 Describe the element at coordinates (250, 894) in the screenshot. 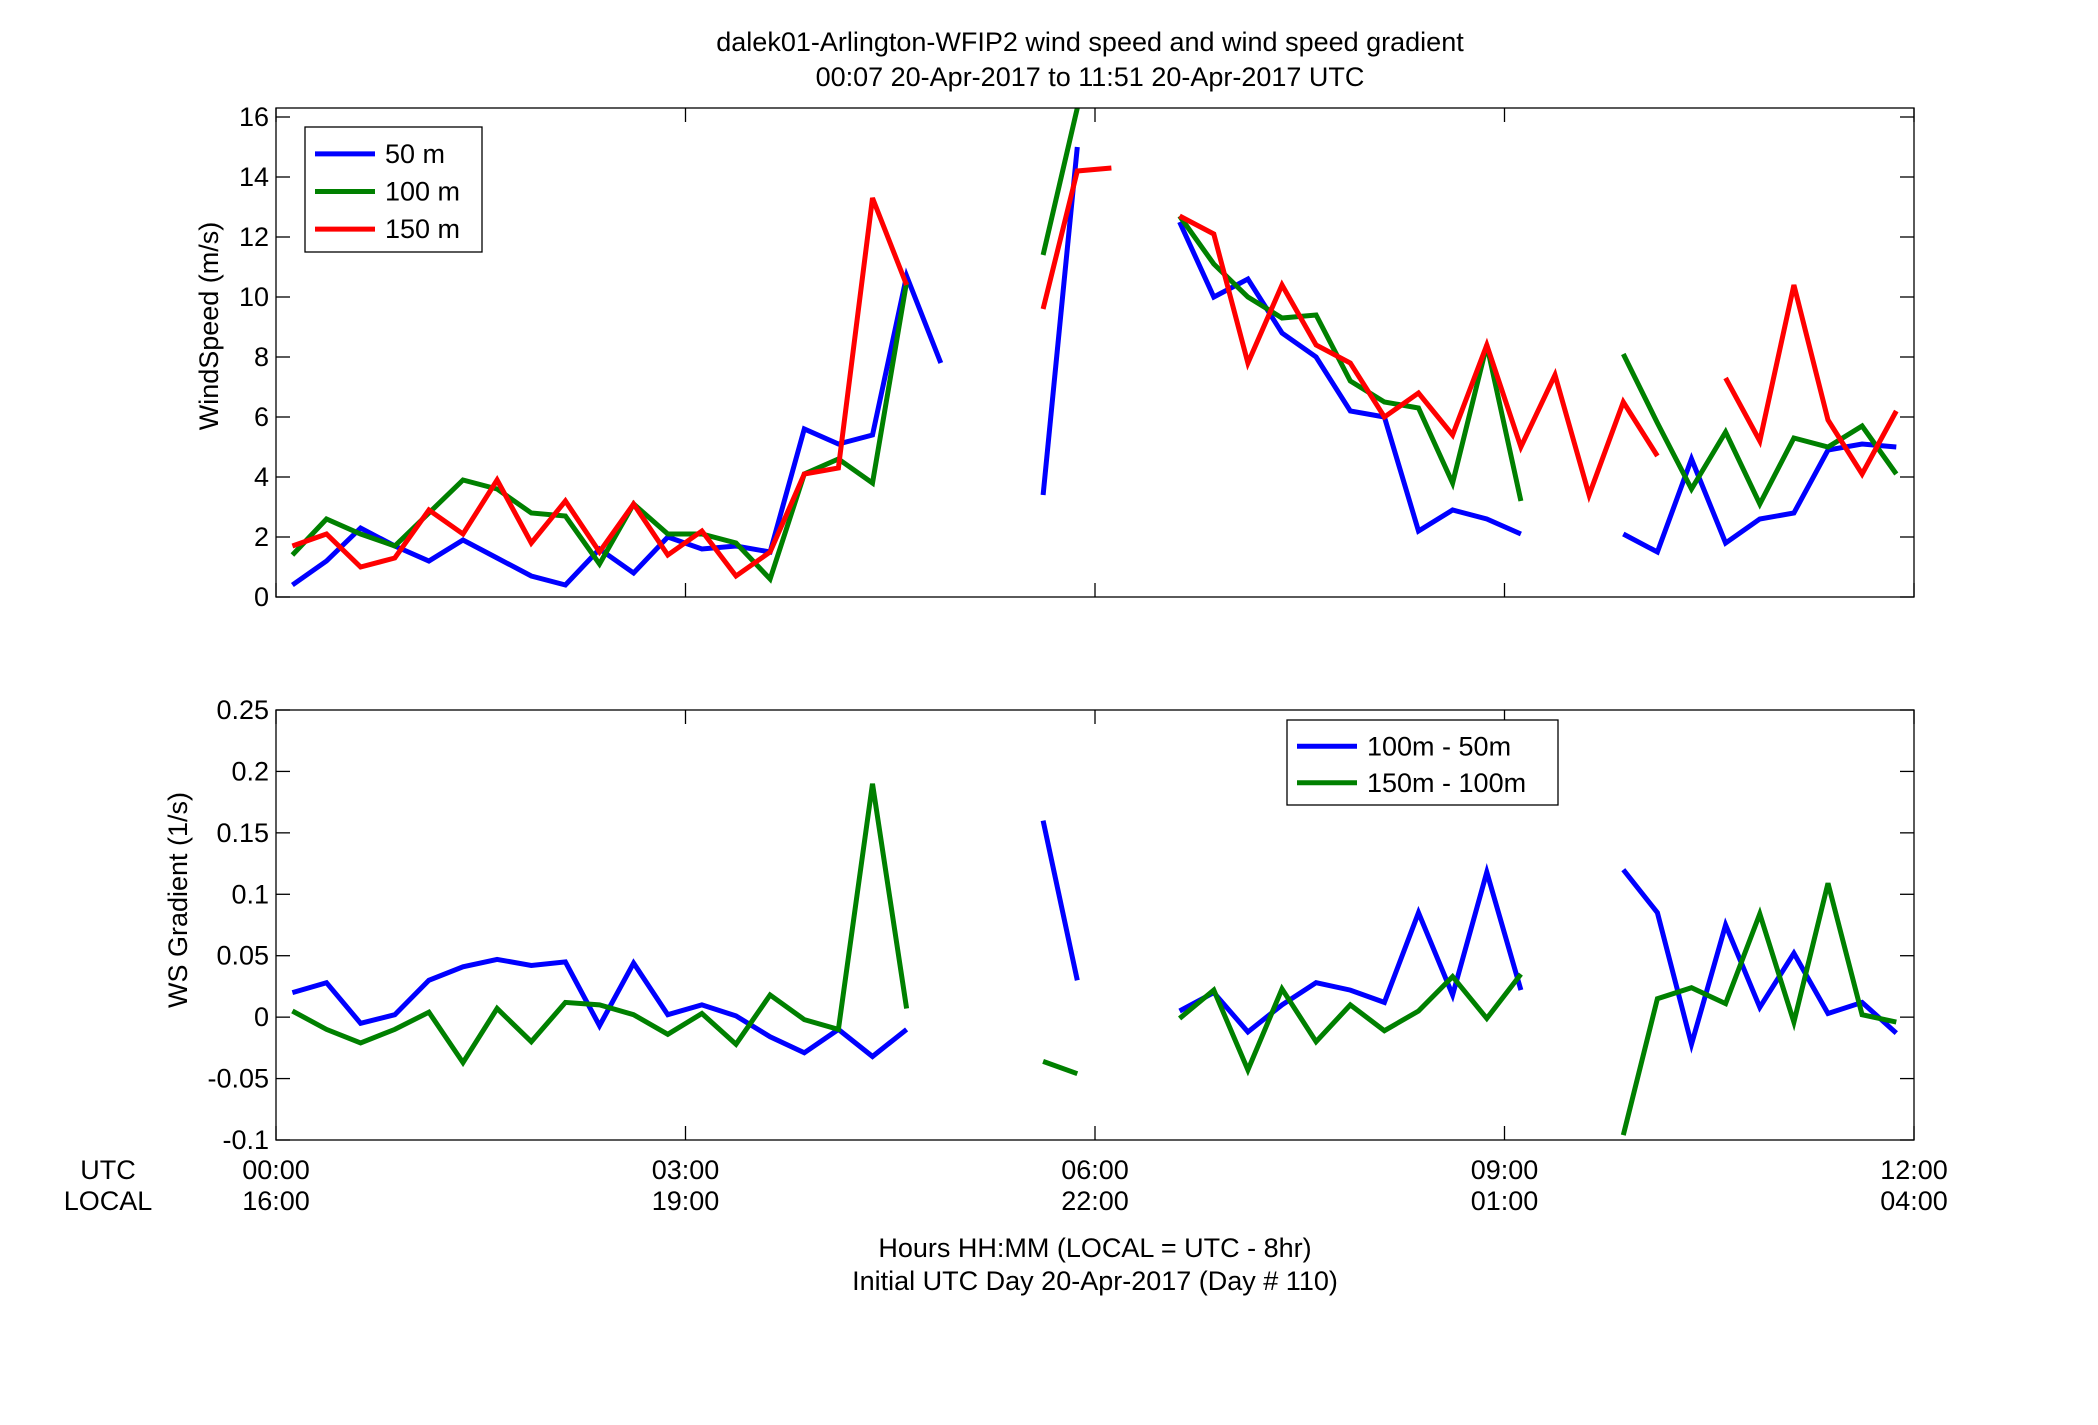

I see `gradient-ytick-label: 0.1` at that location.